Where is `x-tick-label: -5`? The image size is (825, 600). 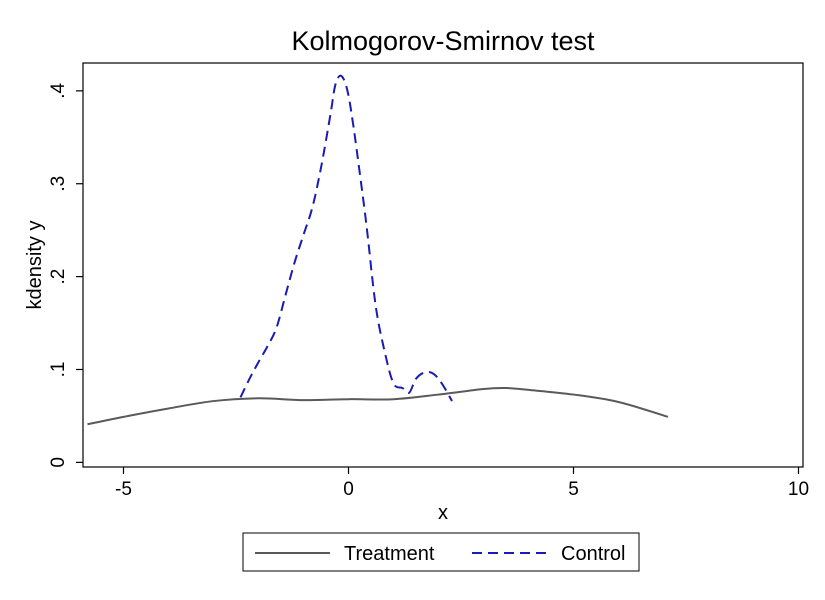
x-tick-label: -5 is located at coordinates (123, 489).